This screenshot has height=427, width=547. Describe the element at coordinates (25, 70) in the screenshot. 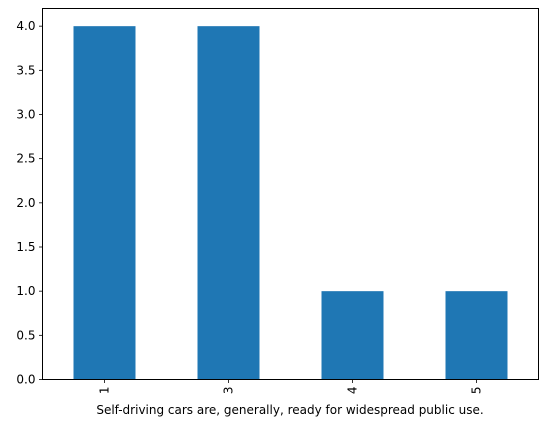

I see `y-tick-label-3.5: 3.5` at that location.